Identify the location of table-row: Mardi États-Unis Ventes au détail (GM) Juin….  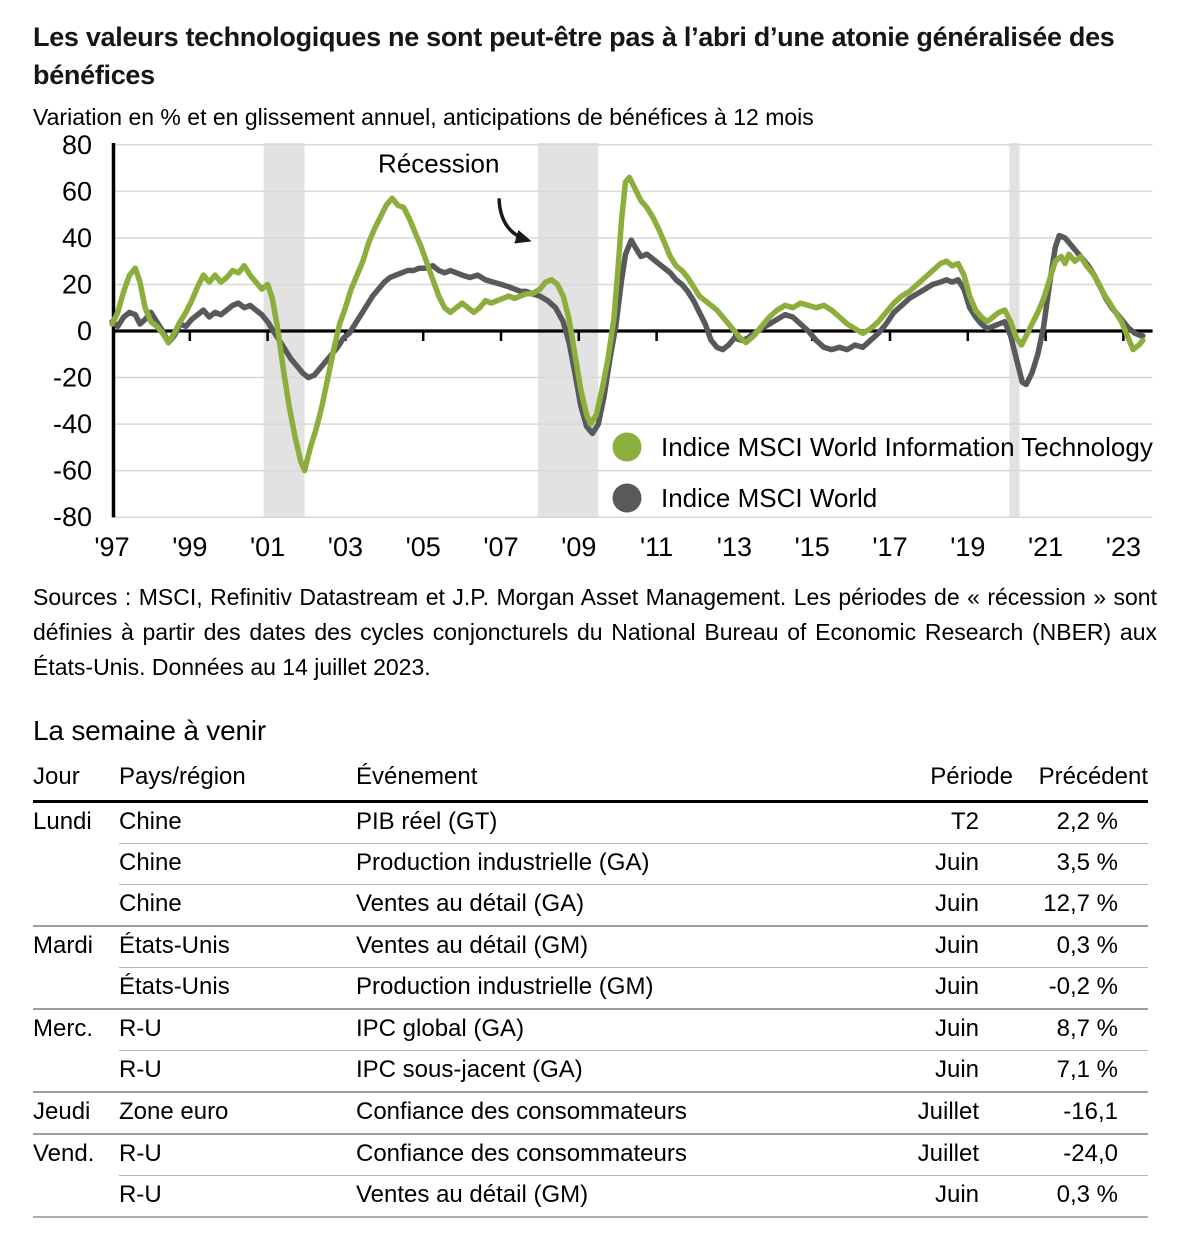
(590, 946).